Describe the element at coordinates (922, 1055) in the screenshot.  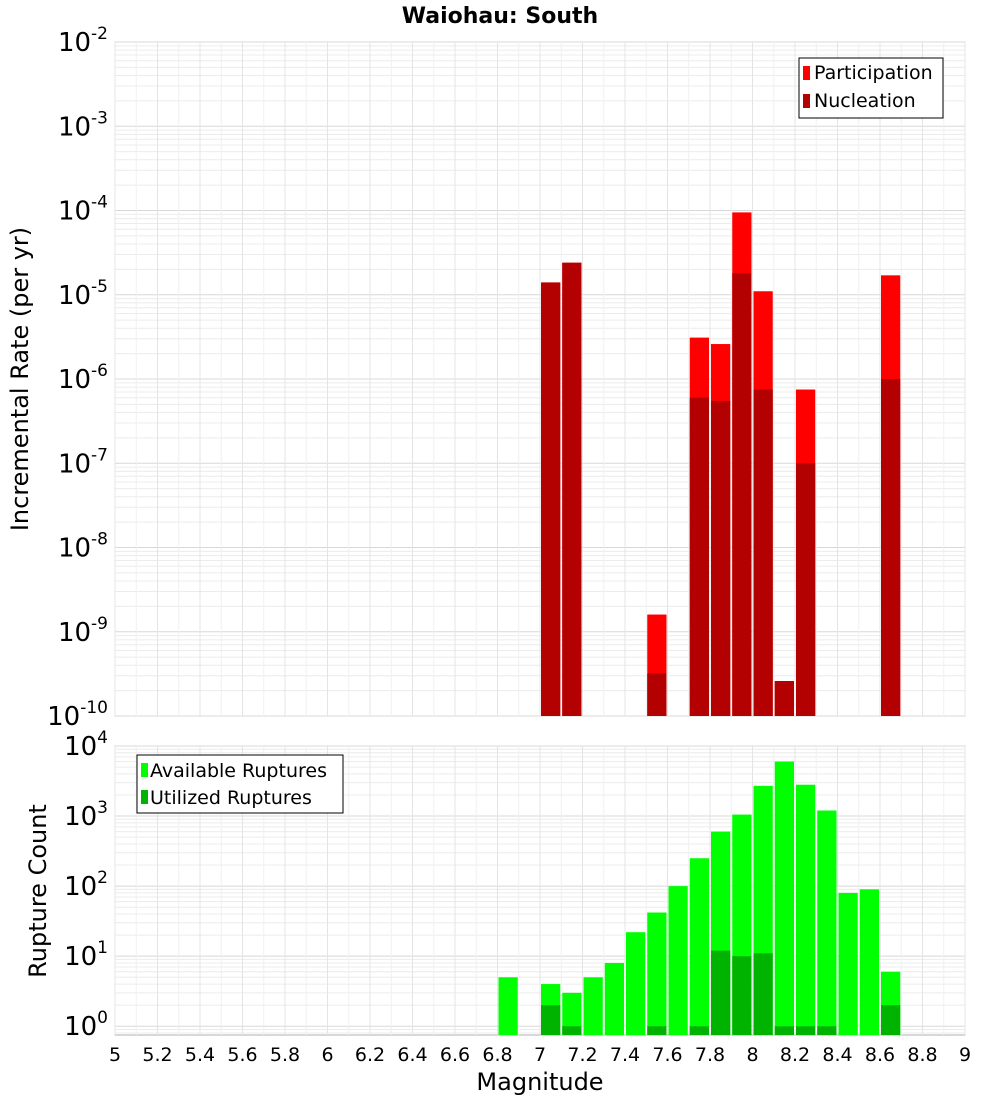
I see `x-tick-label: 8.8` at that location.